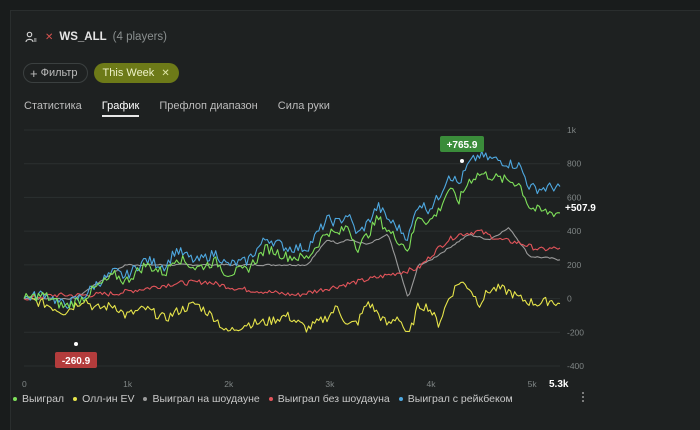  I want to click on user-group-icon, so click(31, 37).